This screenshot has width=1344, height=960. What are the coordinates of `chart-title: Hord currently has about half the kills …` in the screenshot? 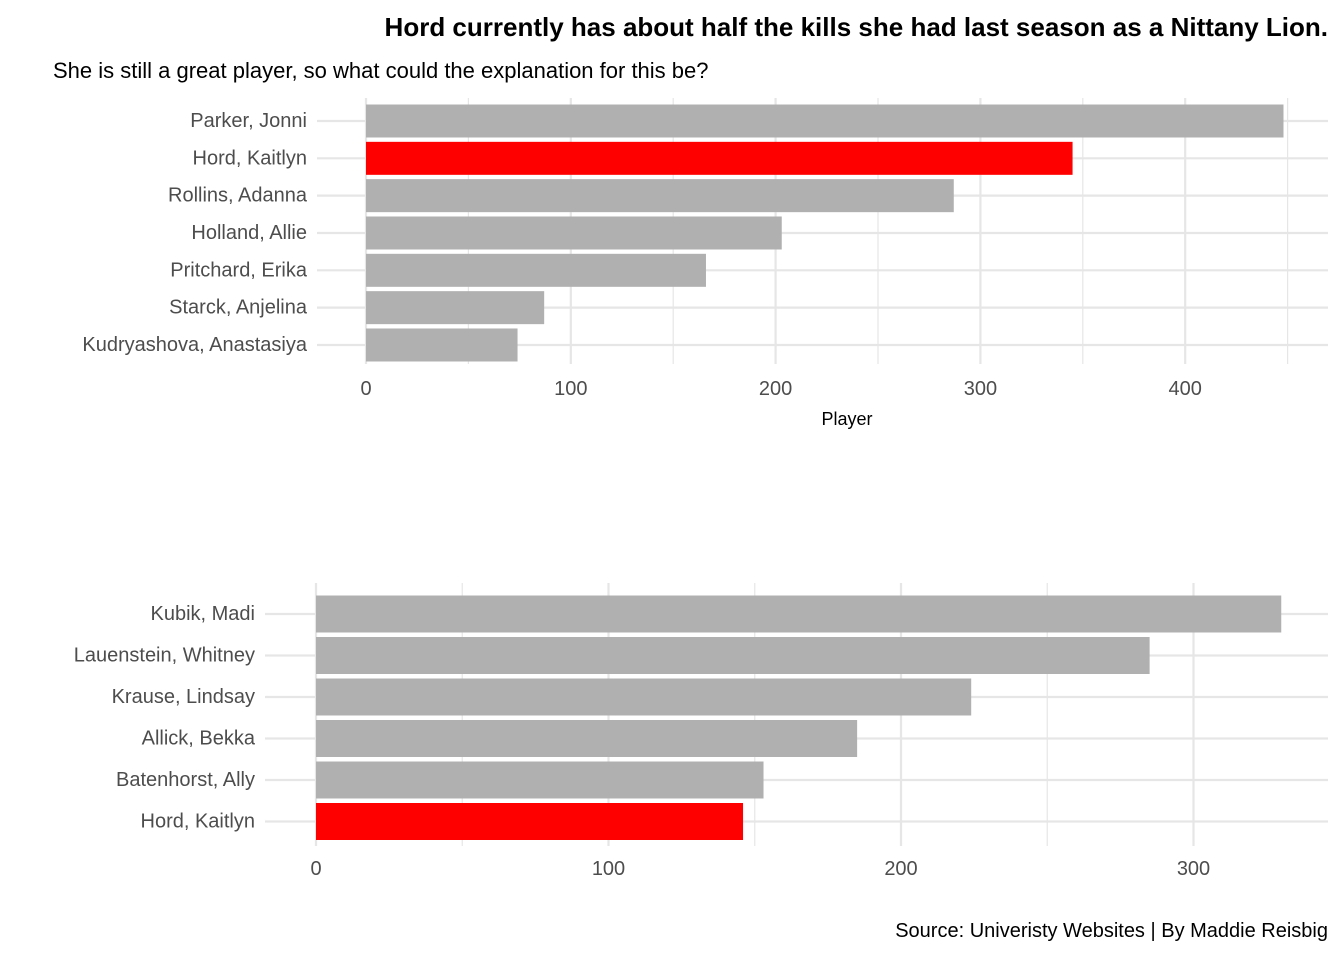 It's located at (856, 27).